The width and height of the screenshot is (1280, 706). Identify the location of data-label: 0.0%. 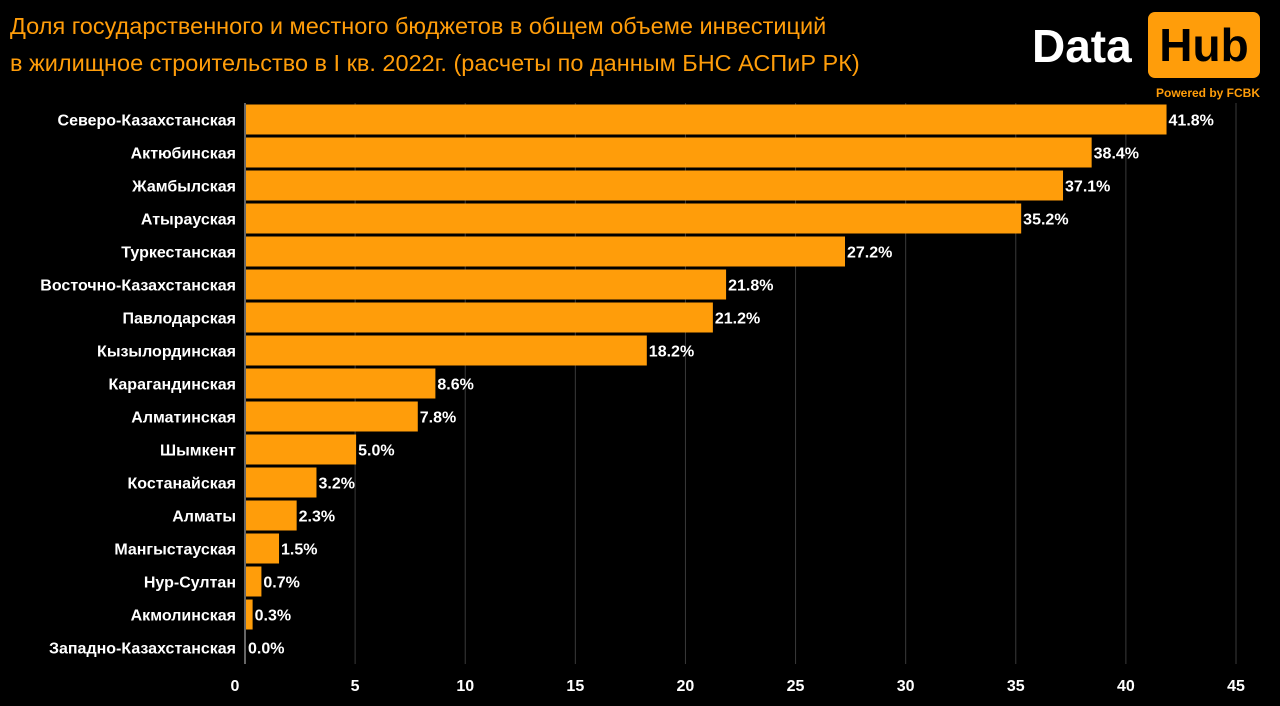
(266, 649).